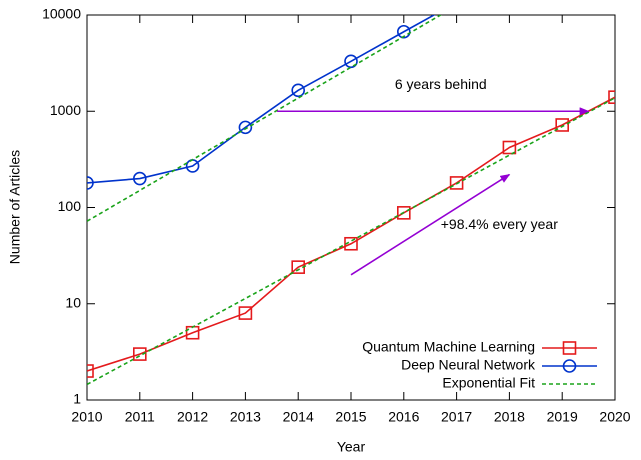 This screenshot has width=641, height=460. What do you see at coordinates (73, 302) in the screenshot?
I see `y-tick-label: 10` at bounding box center [73, 302].